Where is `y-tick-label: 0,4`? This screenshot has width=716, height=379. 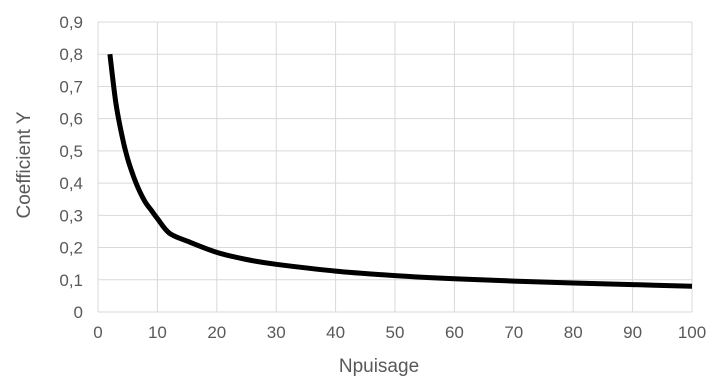 y-tick-label: 0,4 is located at coordinates (71, 183).